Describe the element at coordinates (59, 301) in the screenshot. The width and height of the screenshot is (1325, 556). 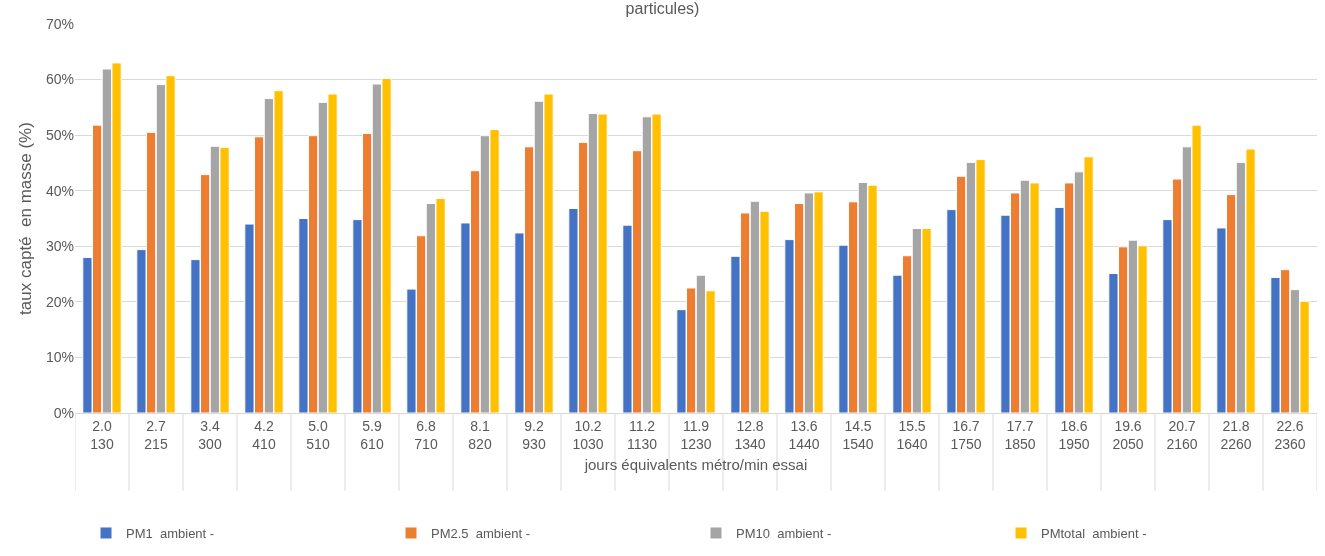
I see `y-tick-label: 20%` at that location.